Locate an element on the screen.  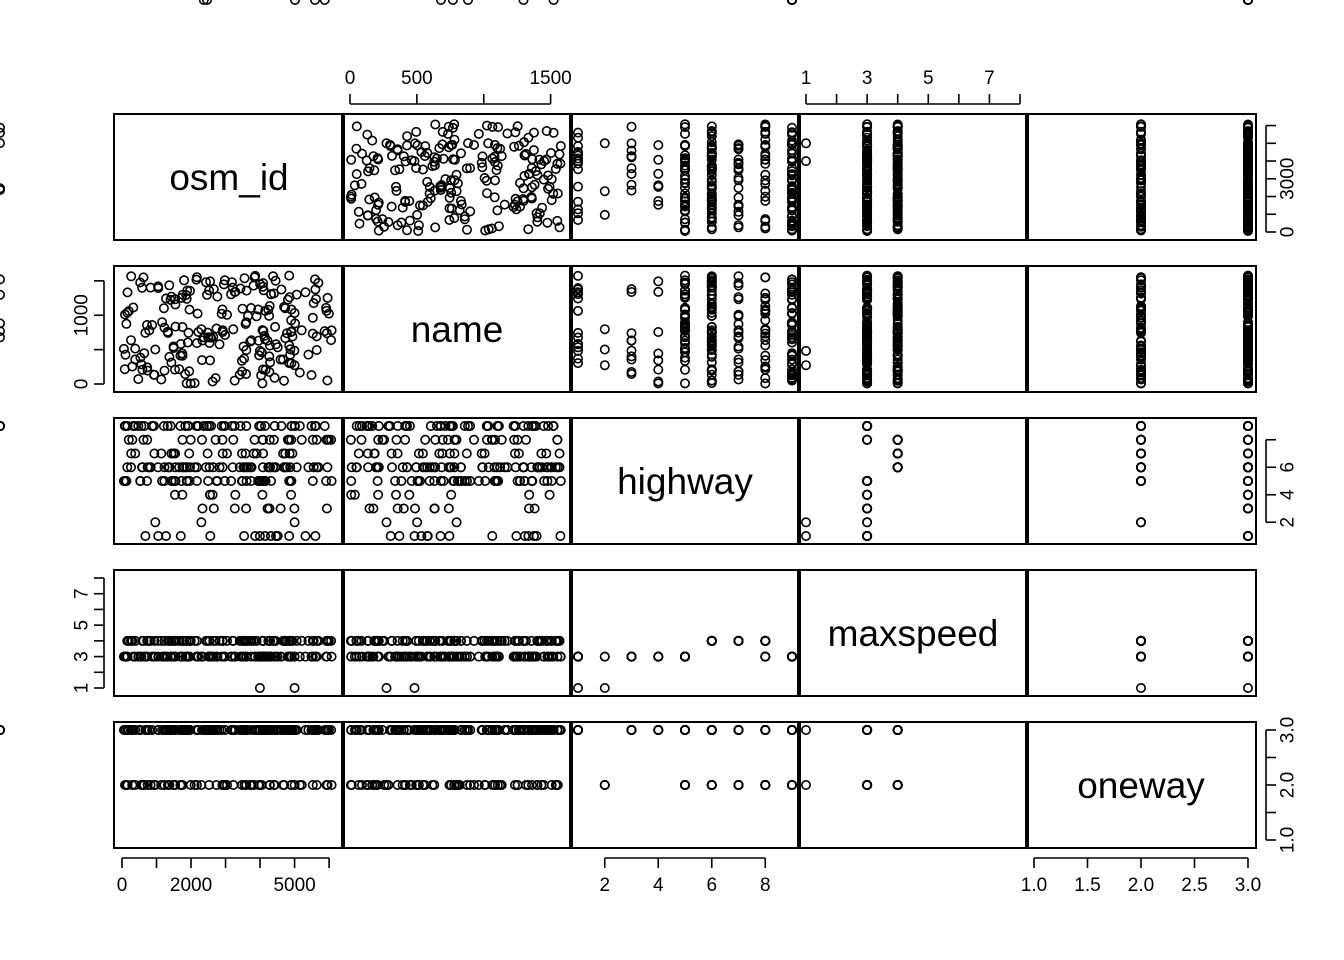
panel-name-vs-name: name is located at coordinates (457, 329).